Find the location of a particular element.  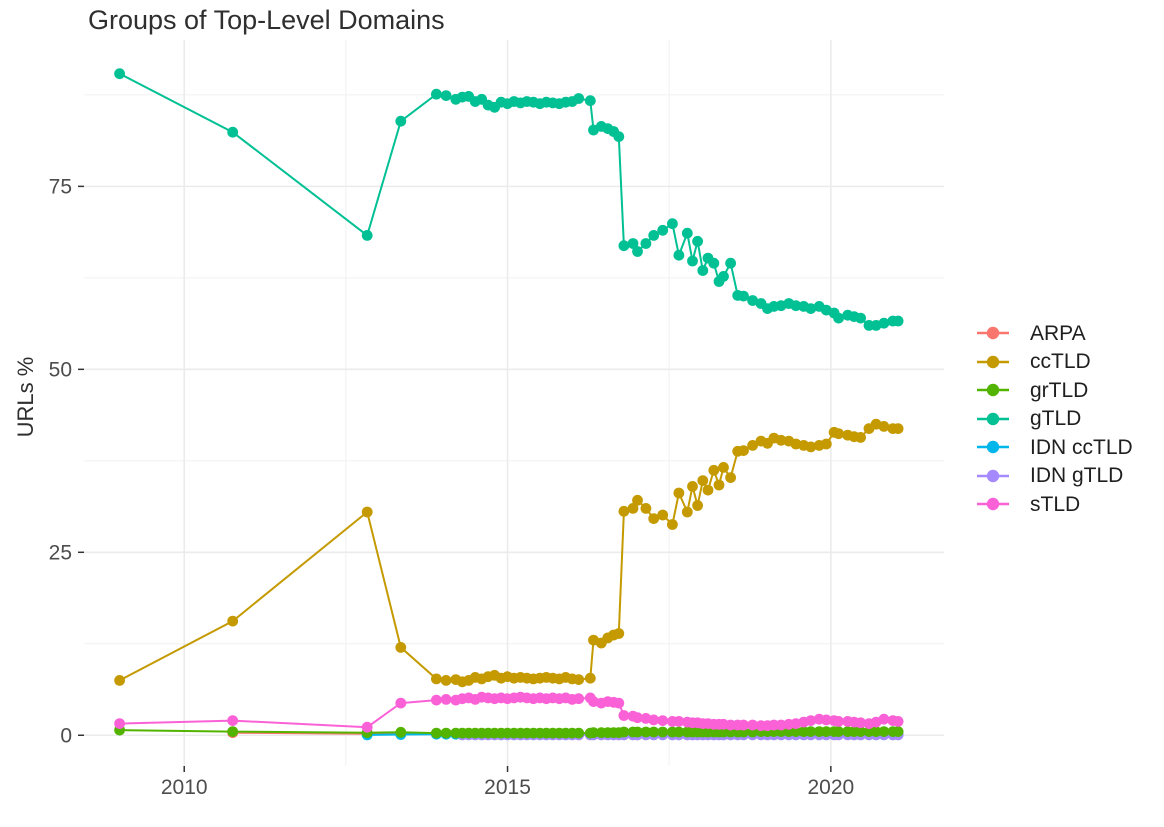

chart-title: Groups of Top-Level Domains is located at coordinates (266, 20).